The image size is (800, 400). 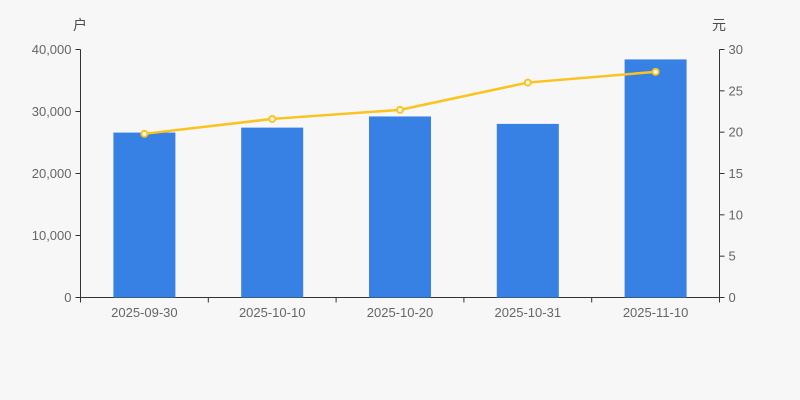 I want to click on right-axis-tick-label: 30, so click(x=736, y=49).